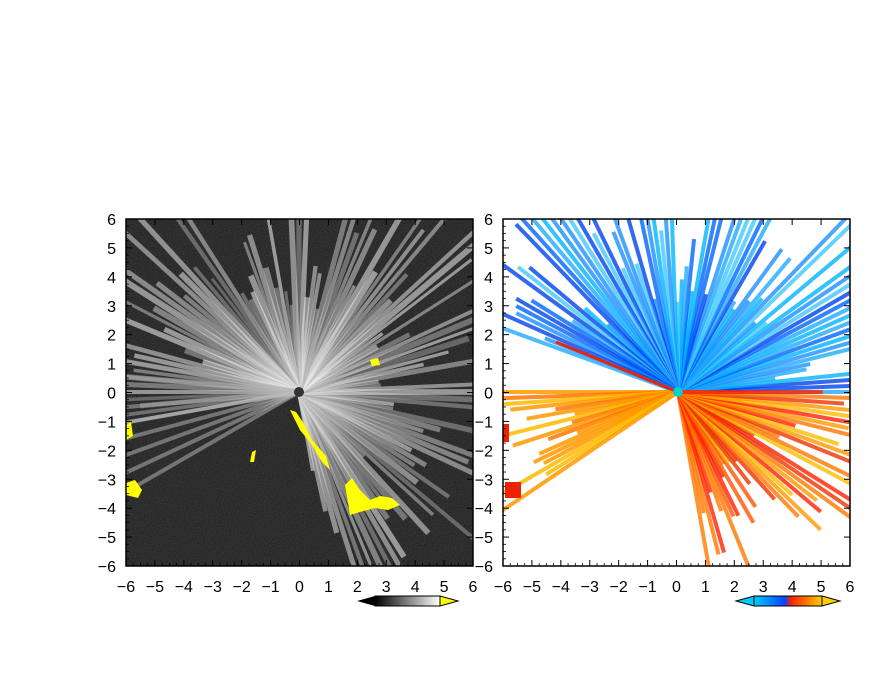 The height and width of the screenshot is (680, 880). Describe the element at coordinates (107, 480) in the screenshot. I see `left-ytick-label: −3` at that location.